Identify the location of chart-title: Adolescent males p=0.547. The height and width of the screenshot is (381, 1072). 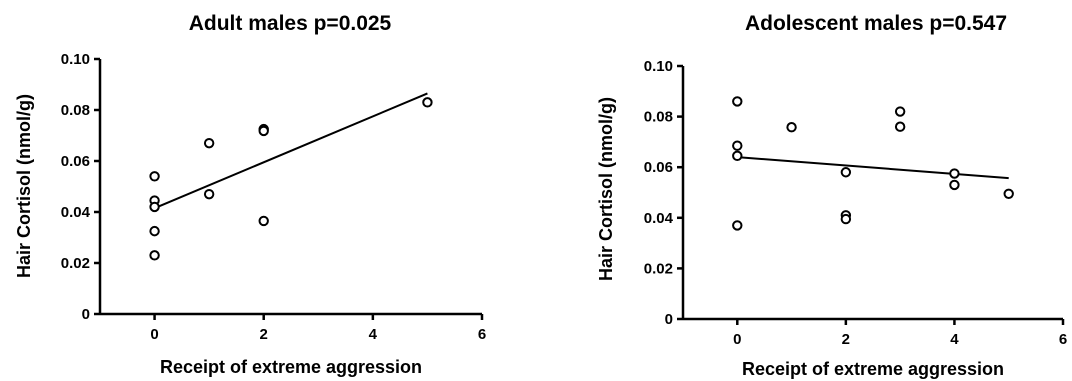
(876, 23).